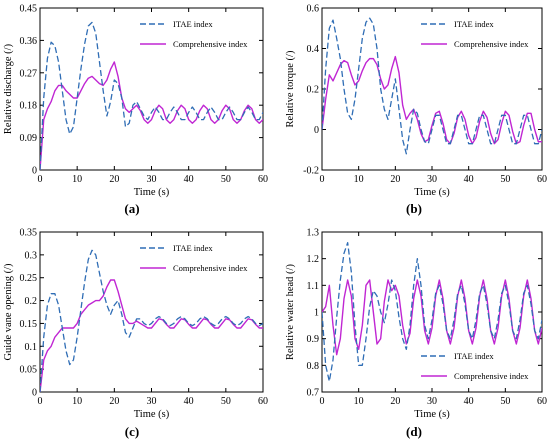 The image size is (550, 441). What do you see at coordinates (313, 259) in the screenshot?
I see `y-tick-label: 1.2` at bounding box center [313, 259].